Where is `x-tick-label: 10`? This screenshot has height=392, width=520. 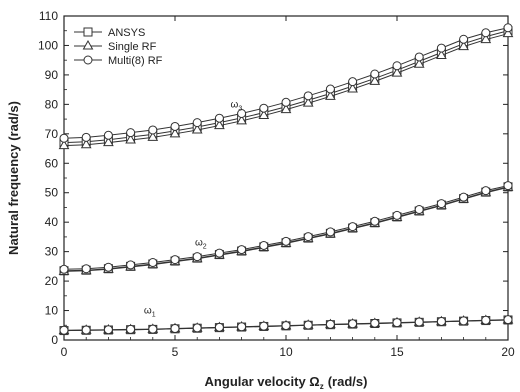 x-tick-label: 10 is located at coordinates (286, 352).